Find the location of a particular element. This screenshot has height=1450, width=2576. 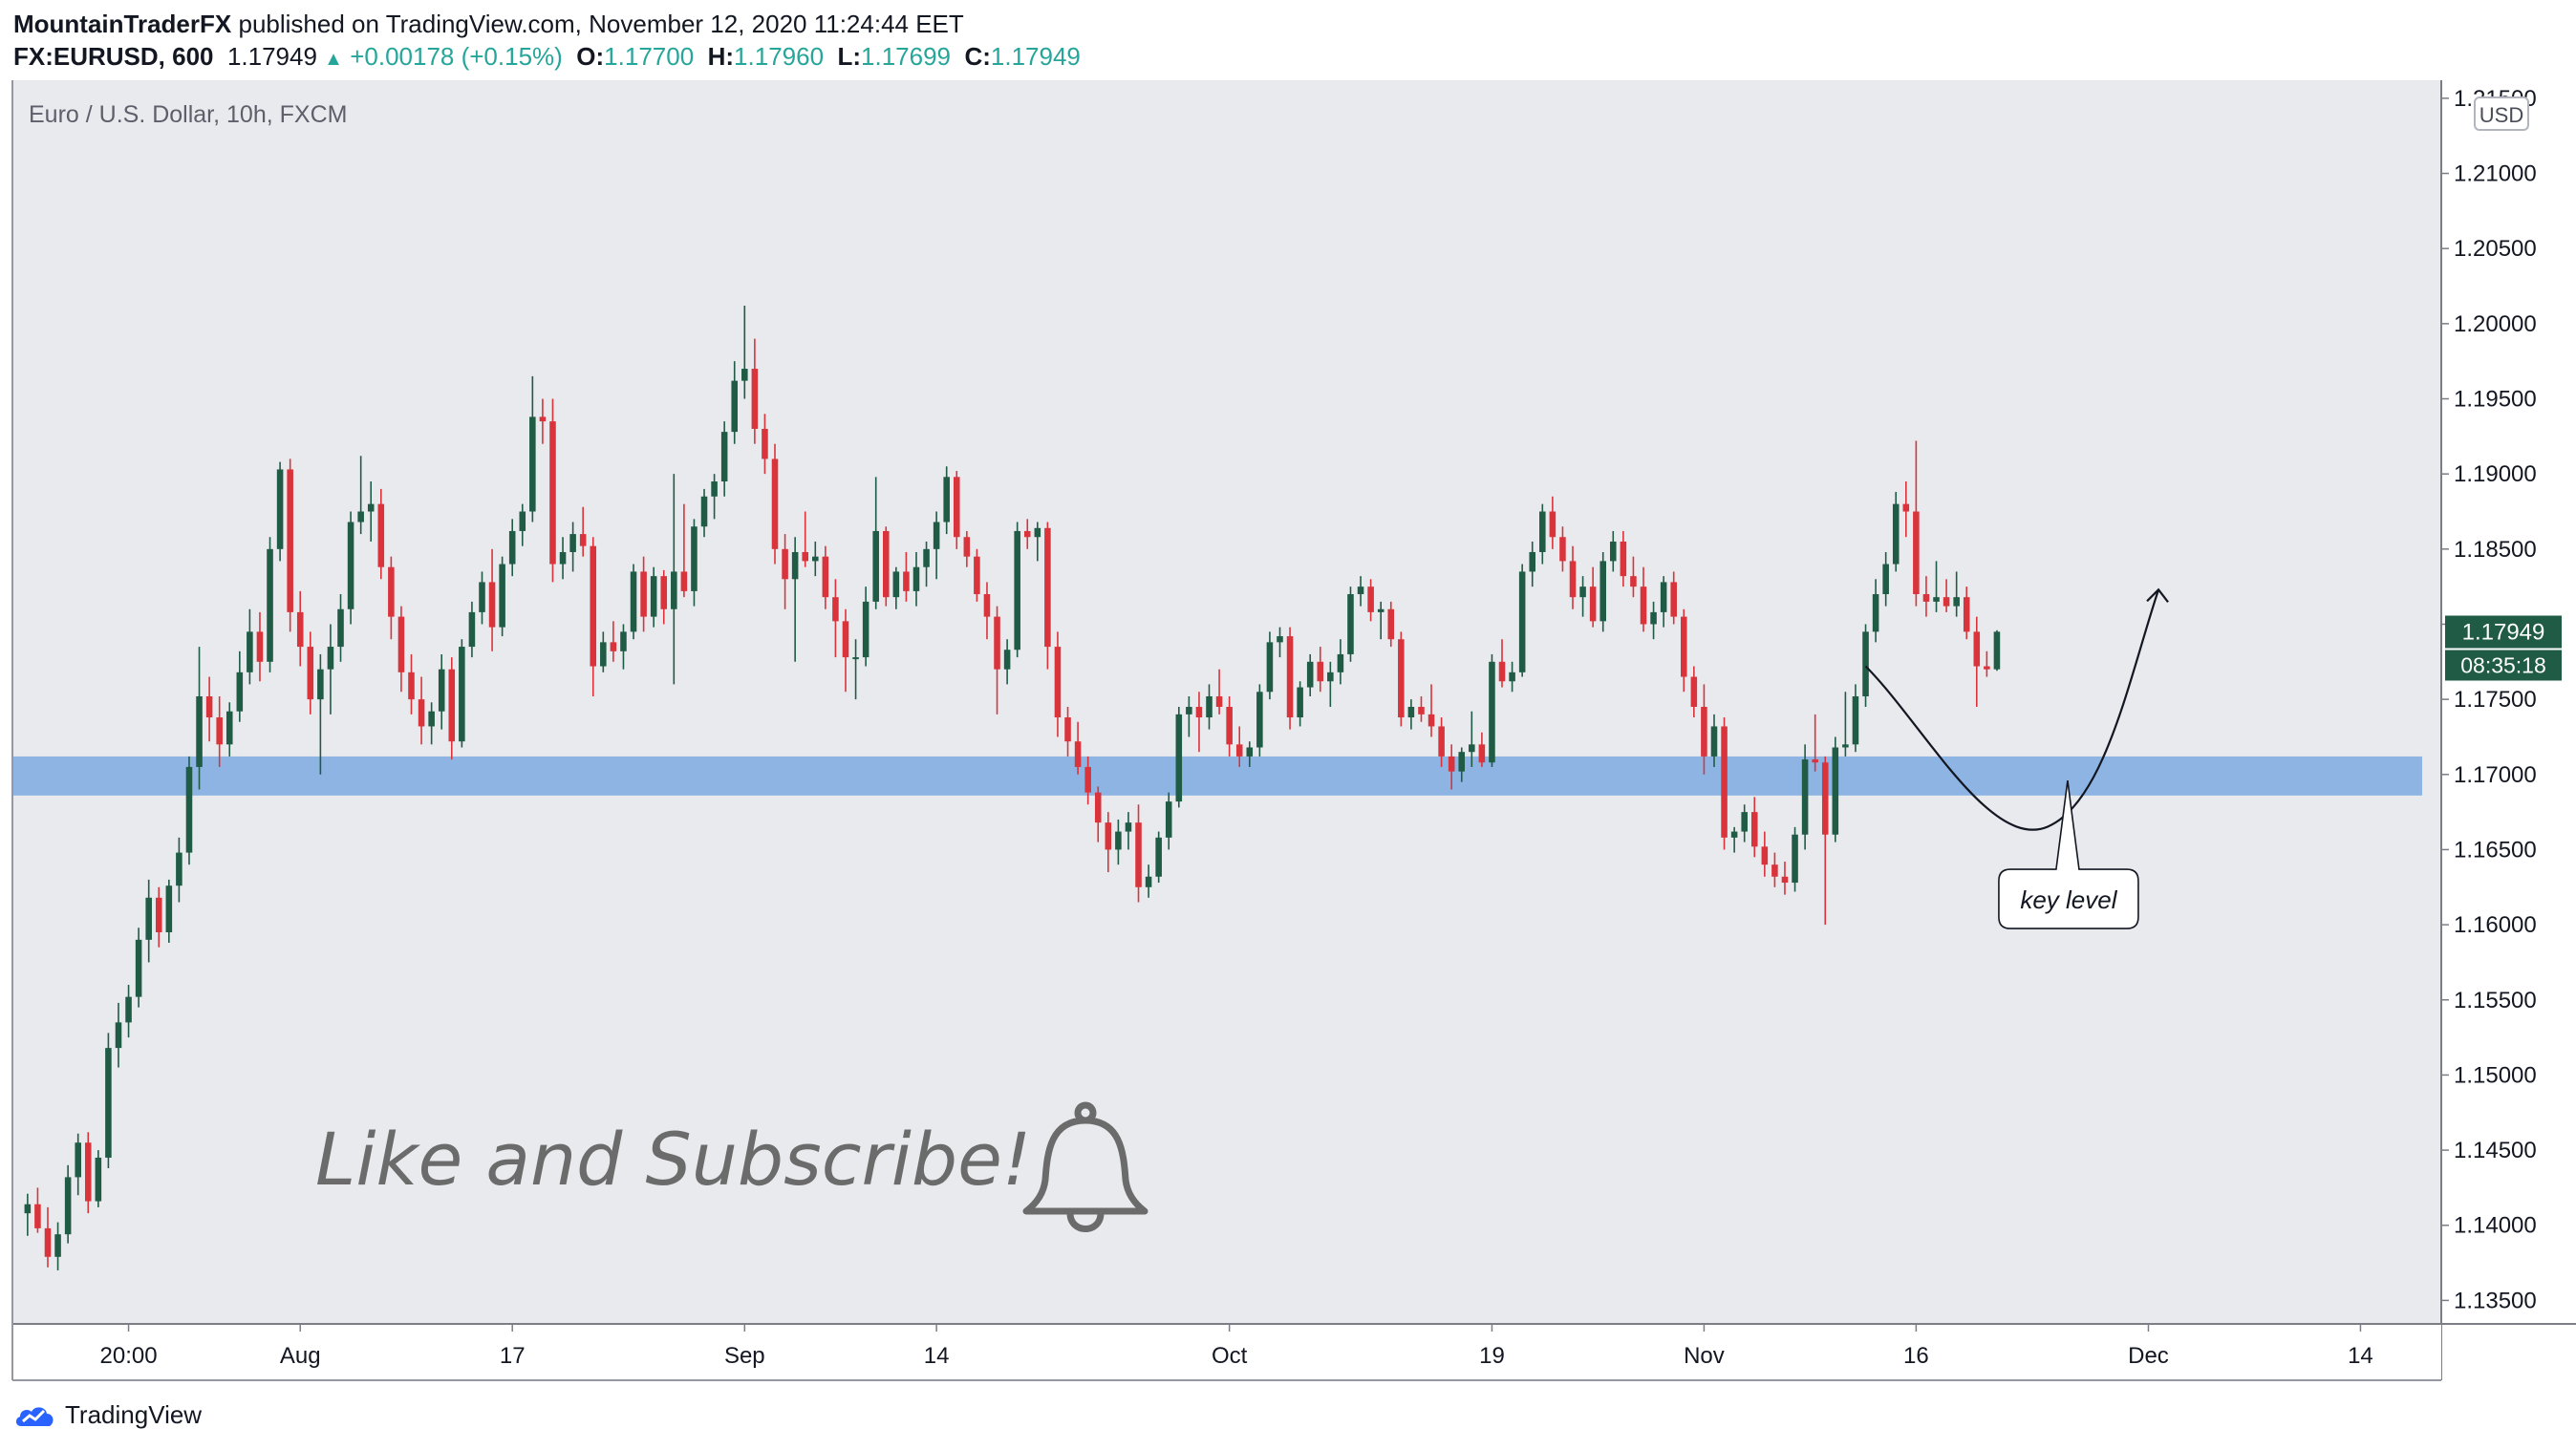

y-tick-label: 1.21000 is located at coordinates (2495, 174).